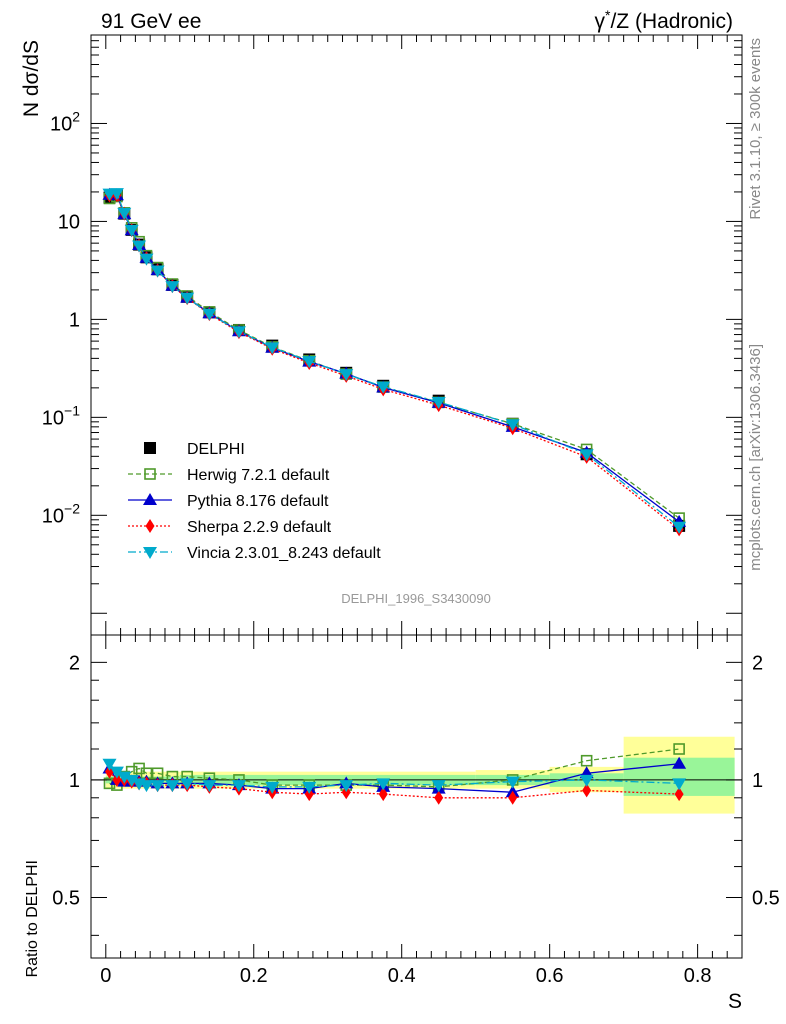 This screenshot has width=786, height=1024. I want to click on ratio-uncertainty-bands, so click(420, 775).